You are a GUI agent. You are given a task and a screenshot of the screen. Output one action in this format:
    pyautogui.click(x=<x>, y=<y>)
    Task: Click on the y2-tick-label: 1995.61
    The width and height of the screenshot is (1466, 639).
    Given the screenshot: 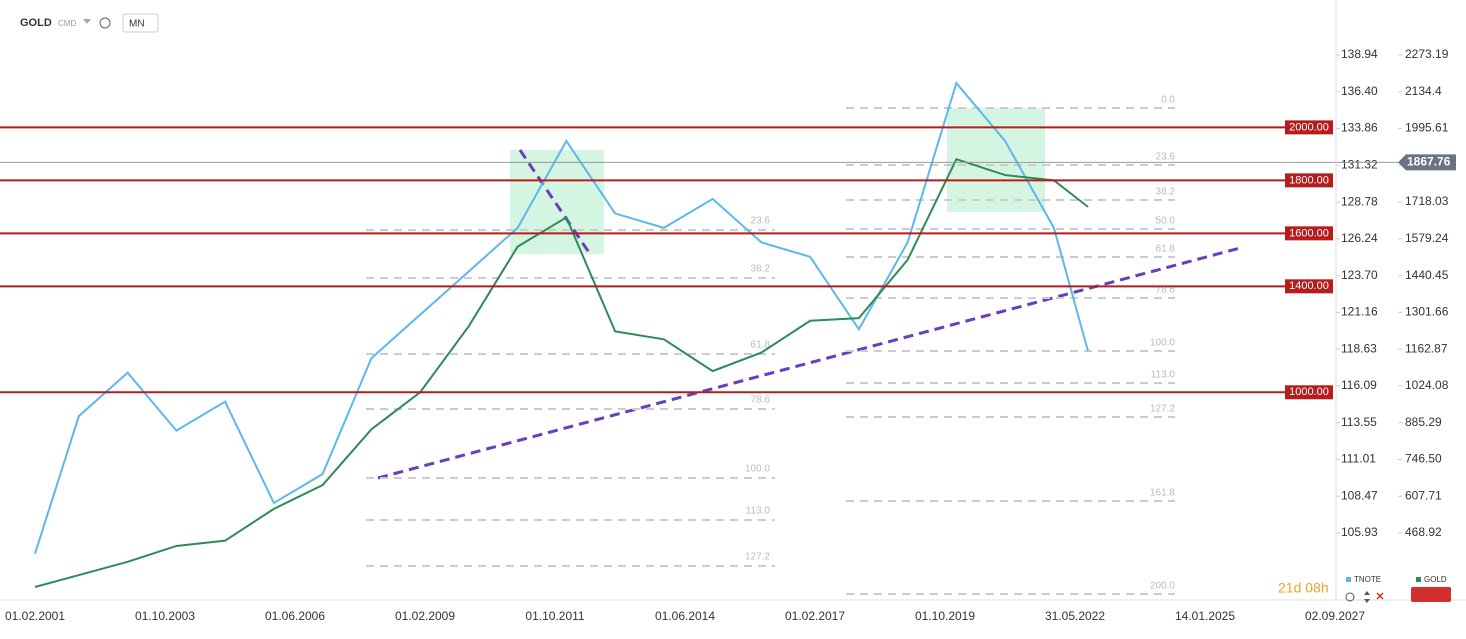 What is the action you would take?
    pyautogui.click(x=1427, y=128)
    